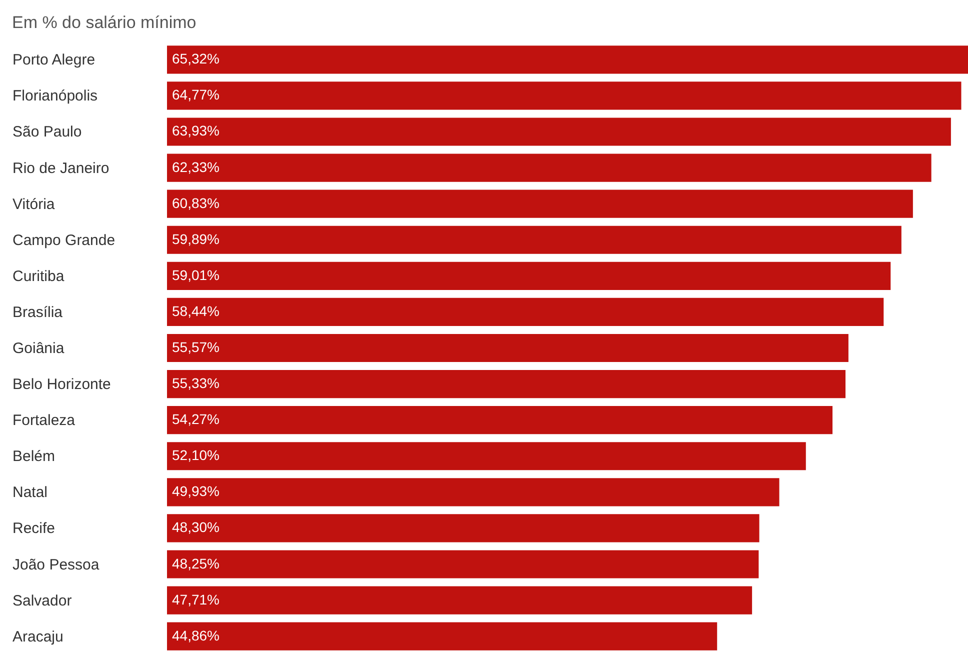 This screenshot has height=664, width=968. I want to click on y-tick-label: Belo Horizonte, so click(61, 385).